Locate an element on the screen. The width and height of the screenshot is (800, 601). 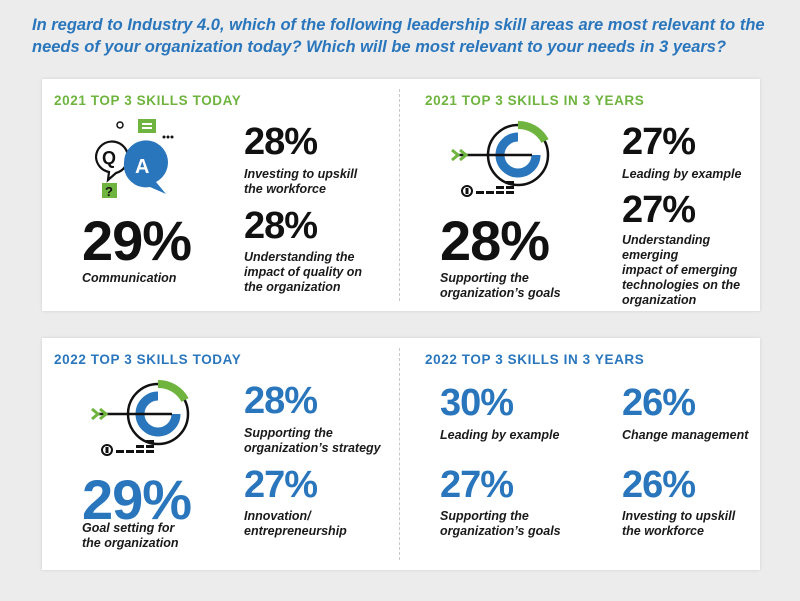
label-2022-3yrs-item4: Investing to upskill the workforce is located at coordinates (679, 523).